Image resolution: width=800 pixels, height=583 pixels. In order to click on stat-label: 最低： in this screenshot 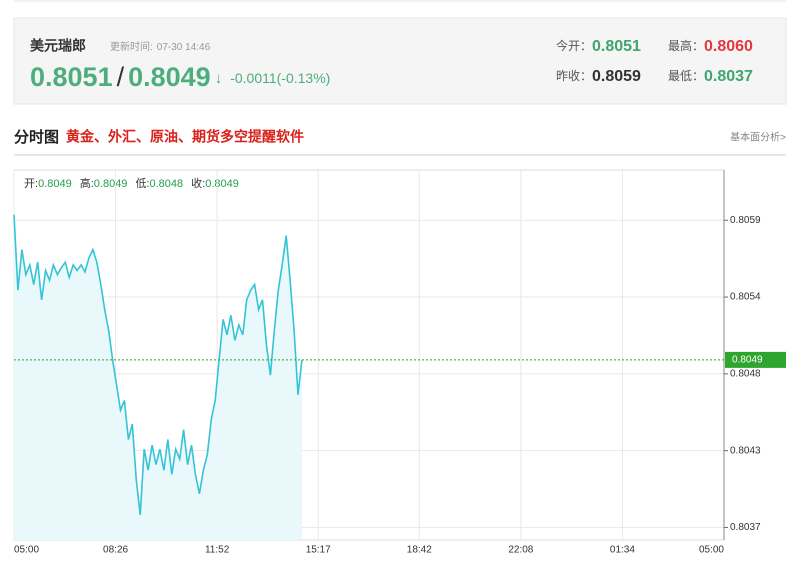, I will do `click(686, 76)`.